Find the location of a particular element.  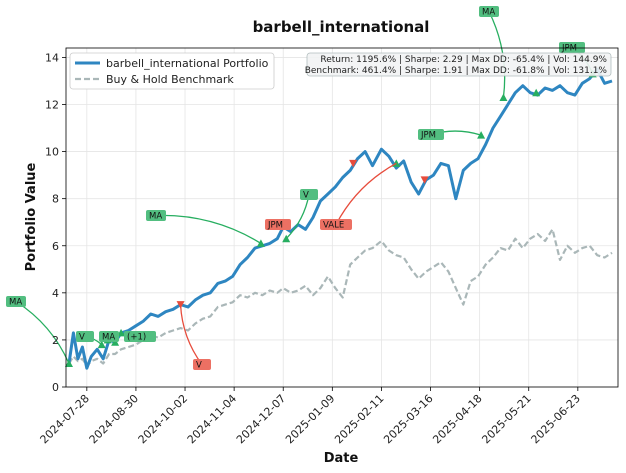

annotation-label: VALE is located at coordinates (333, 226).